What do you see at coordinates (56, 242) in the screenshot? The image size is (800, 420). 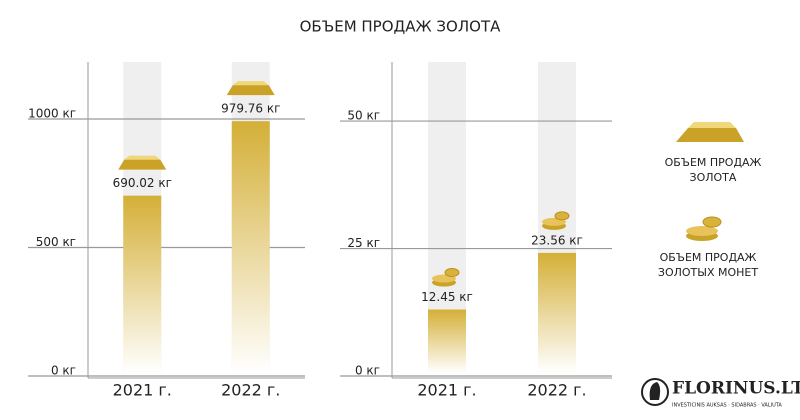 I see `y-tick-label: 500 кг` at bounding box center [56, 242].